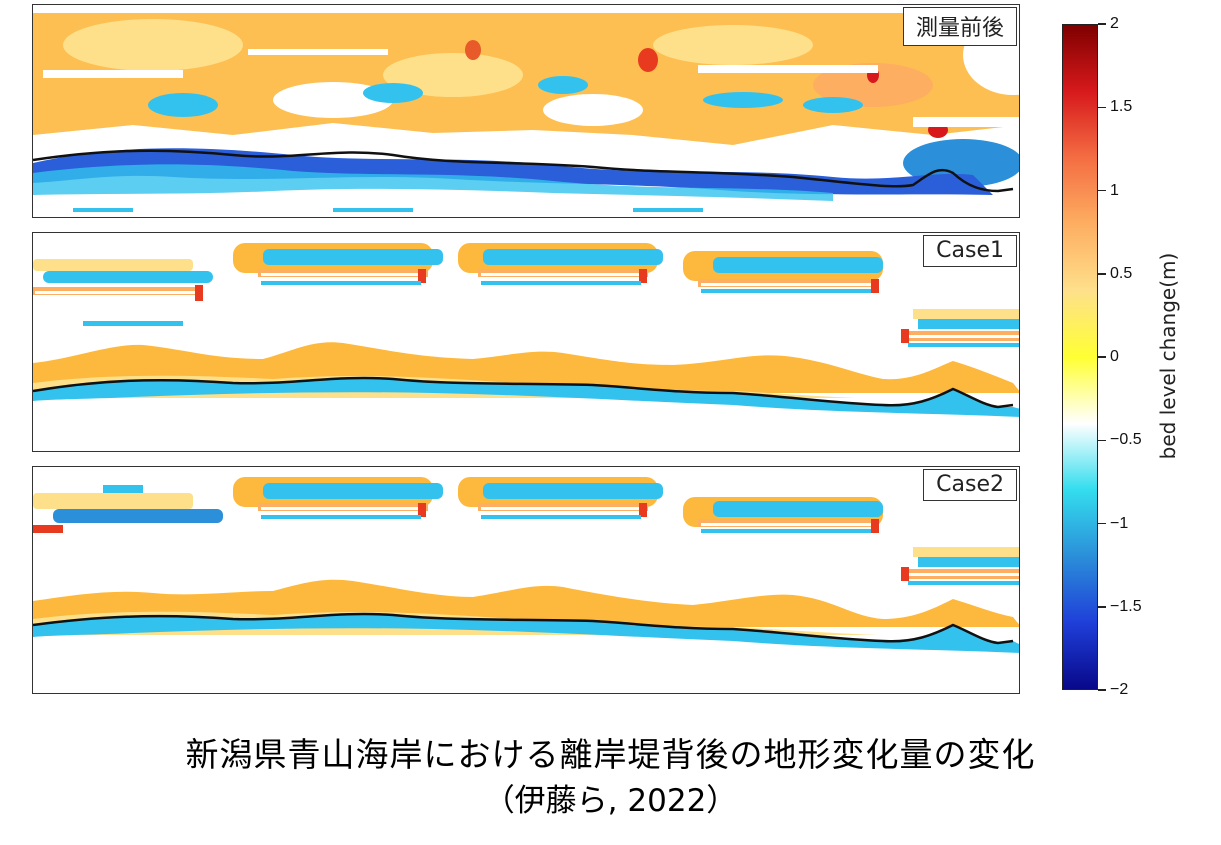 Image resolution: width=1221 pixels, height=845 pixels. I want to click on caption-citation: （伊藤ら, 2022）, so click(610, 801).